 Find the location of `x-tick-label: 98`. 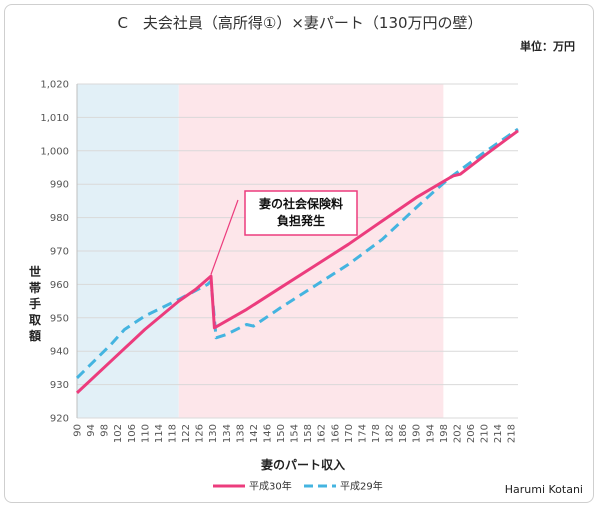

x-tick-label: 98 is located at coordinates (105, 430).